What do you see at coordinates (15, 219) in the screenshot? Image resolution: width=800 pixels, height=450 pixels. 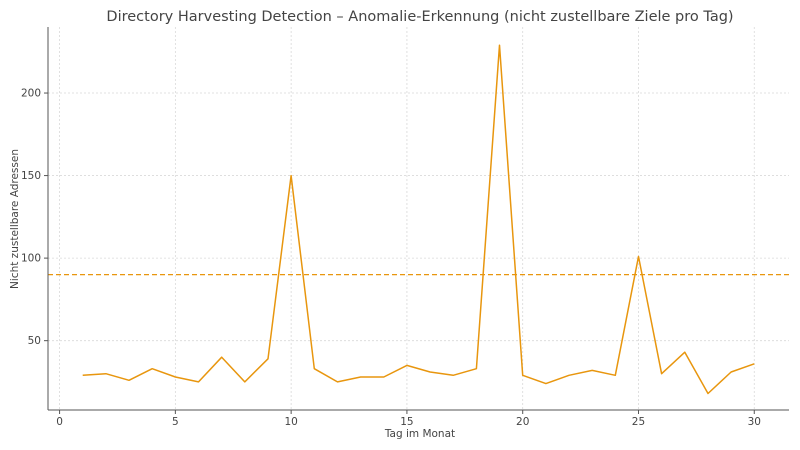 I see `y-axis-label: Nicht zustellbare Adressen` at bounding box center [15, 219].